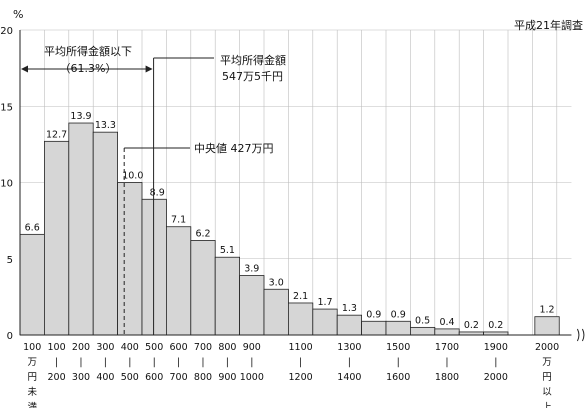 The image size is (586, 408). Describe the element at coordinates (324, 302) in the screenshot. I see `bar-value-label: 1.7` at that location.